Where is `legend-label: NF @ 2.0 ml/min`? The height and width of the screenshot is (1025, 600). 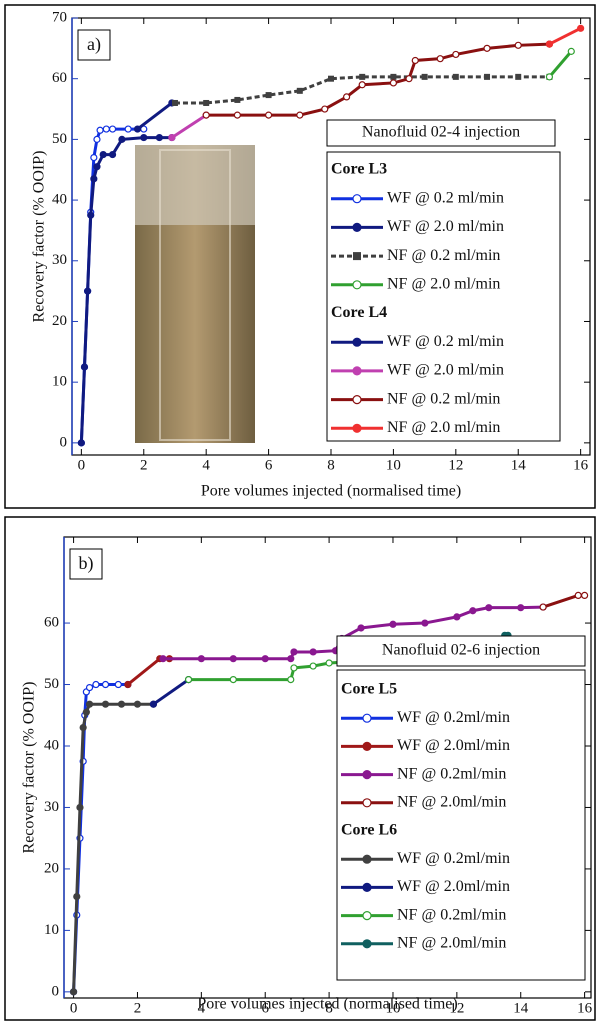
legend-label: NF @ 2.0 ml/min is located at coordinates (443, 283).